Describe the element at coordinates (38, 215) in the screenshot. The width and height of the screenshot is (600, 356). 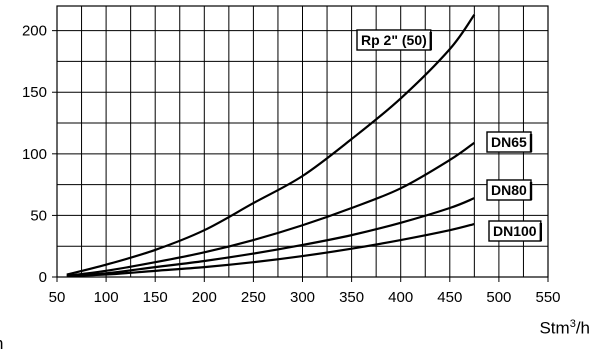
I see `y-tick-label: 50` at that location.